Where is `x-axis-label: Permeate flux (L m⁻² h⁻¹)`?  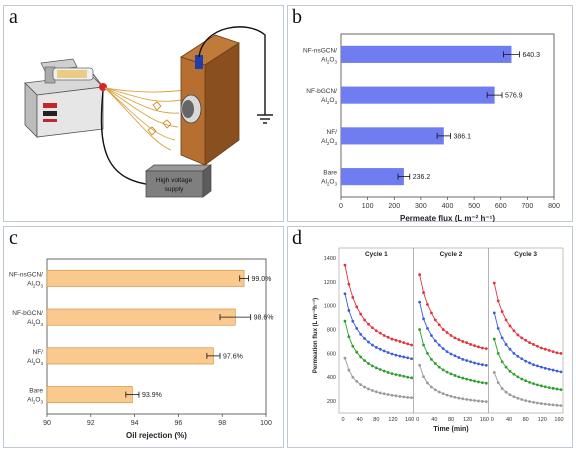 x-axis-label: Permeate flux (L m⁻² h⁻¹) is located at coordinates (447, 218).